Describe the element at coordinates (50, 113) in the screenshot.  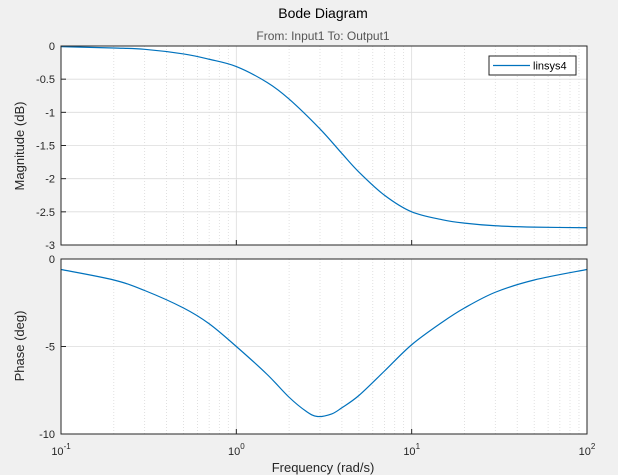
I see `y-tick-label: -1` at that location.